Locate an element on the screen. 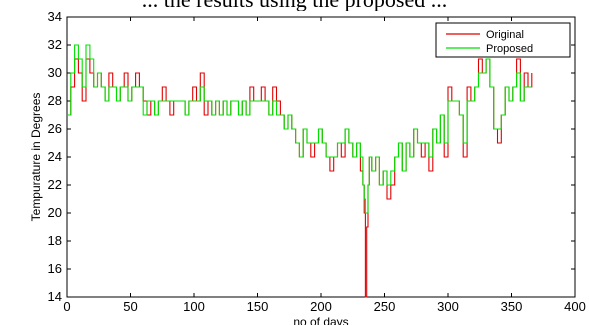 This screenshot has width=589, height=325. x-tick-label: 50 is located at coordinates (130, 306).